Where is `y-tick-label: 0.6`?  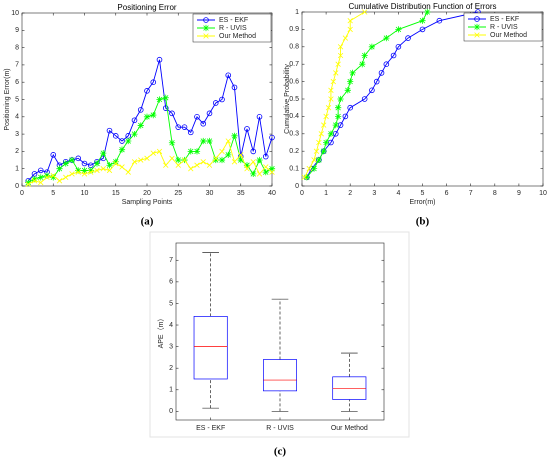
y-tick-label: 0.6 is located at coordinates (294, 81).